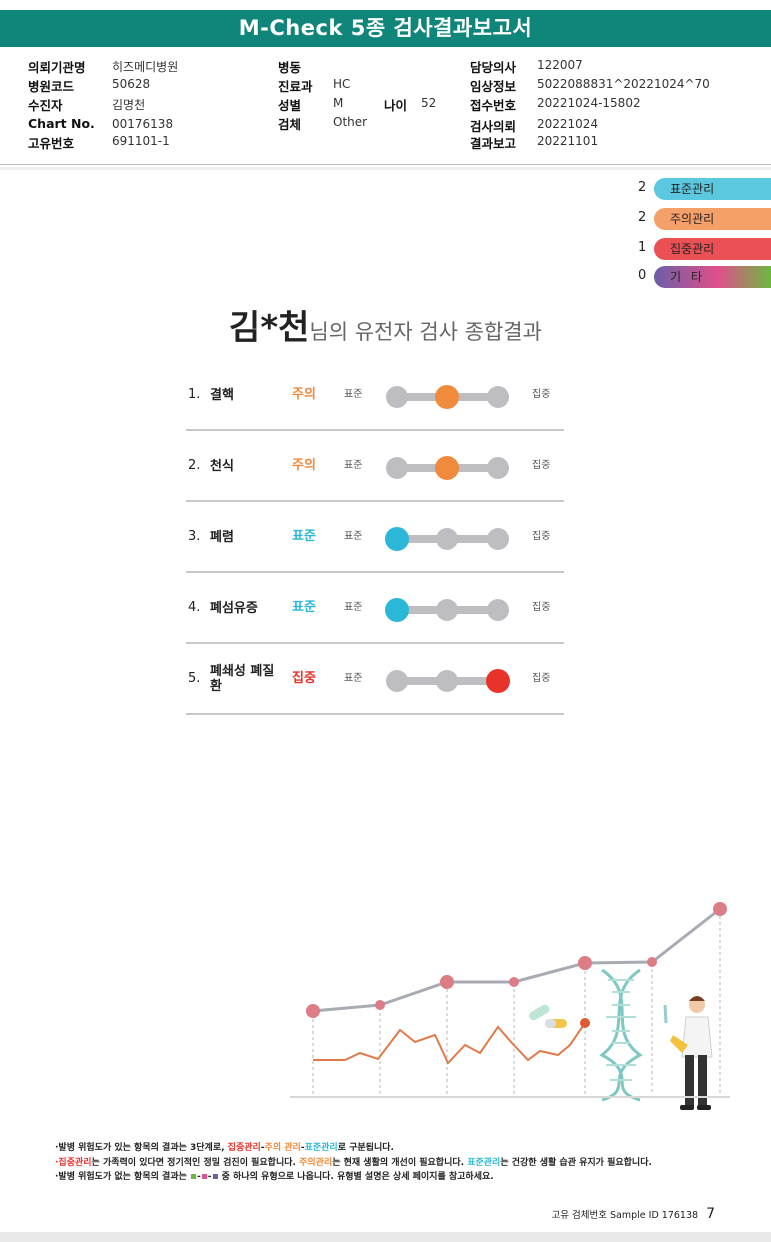  I want to click on dashed-guides, so click(516, 1002).